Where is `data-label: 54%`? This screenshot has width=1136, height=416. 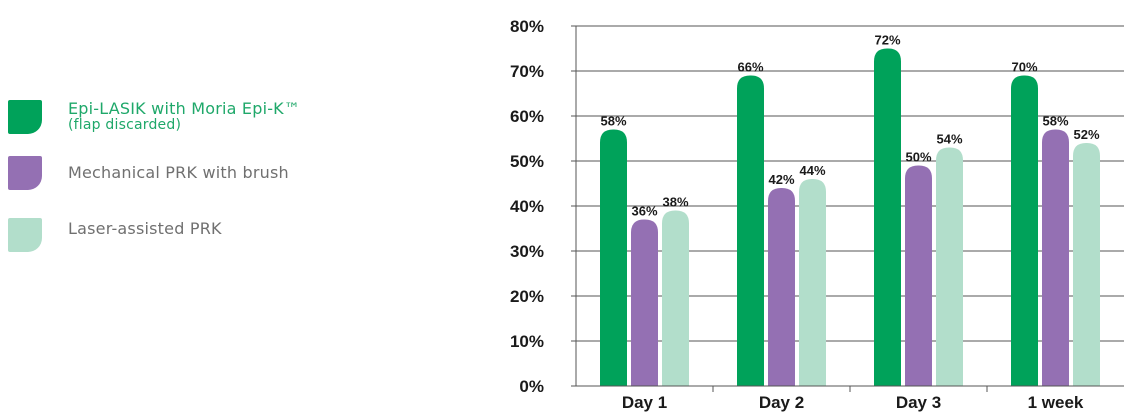
data-label: 54% is located at coordinates (949, 139).